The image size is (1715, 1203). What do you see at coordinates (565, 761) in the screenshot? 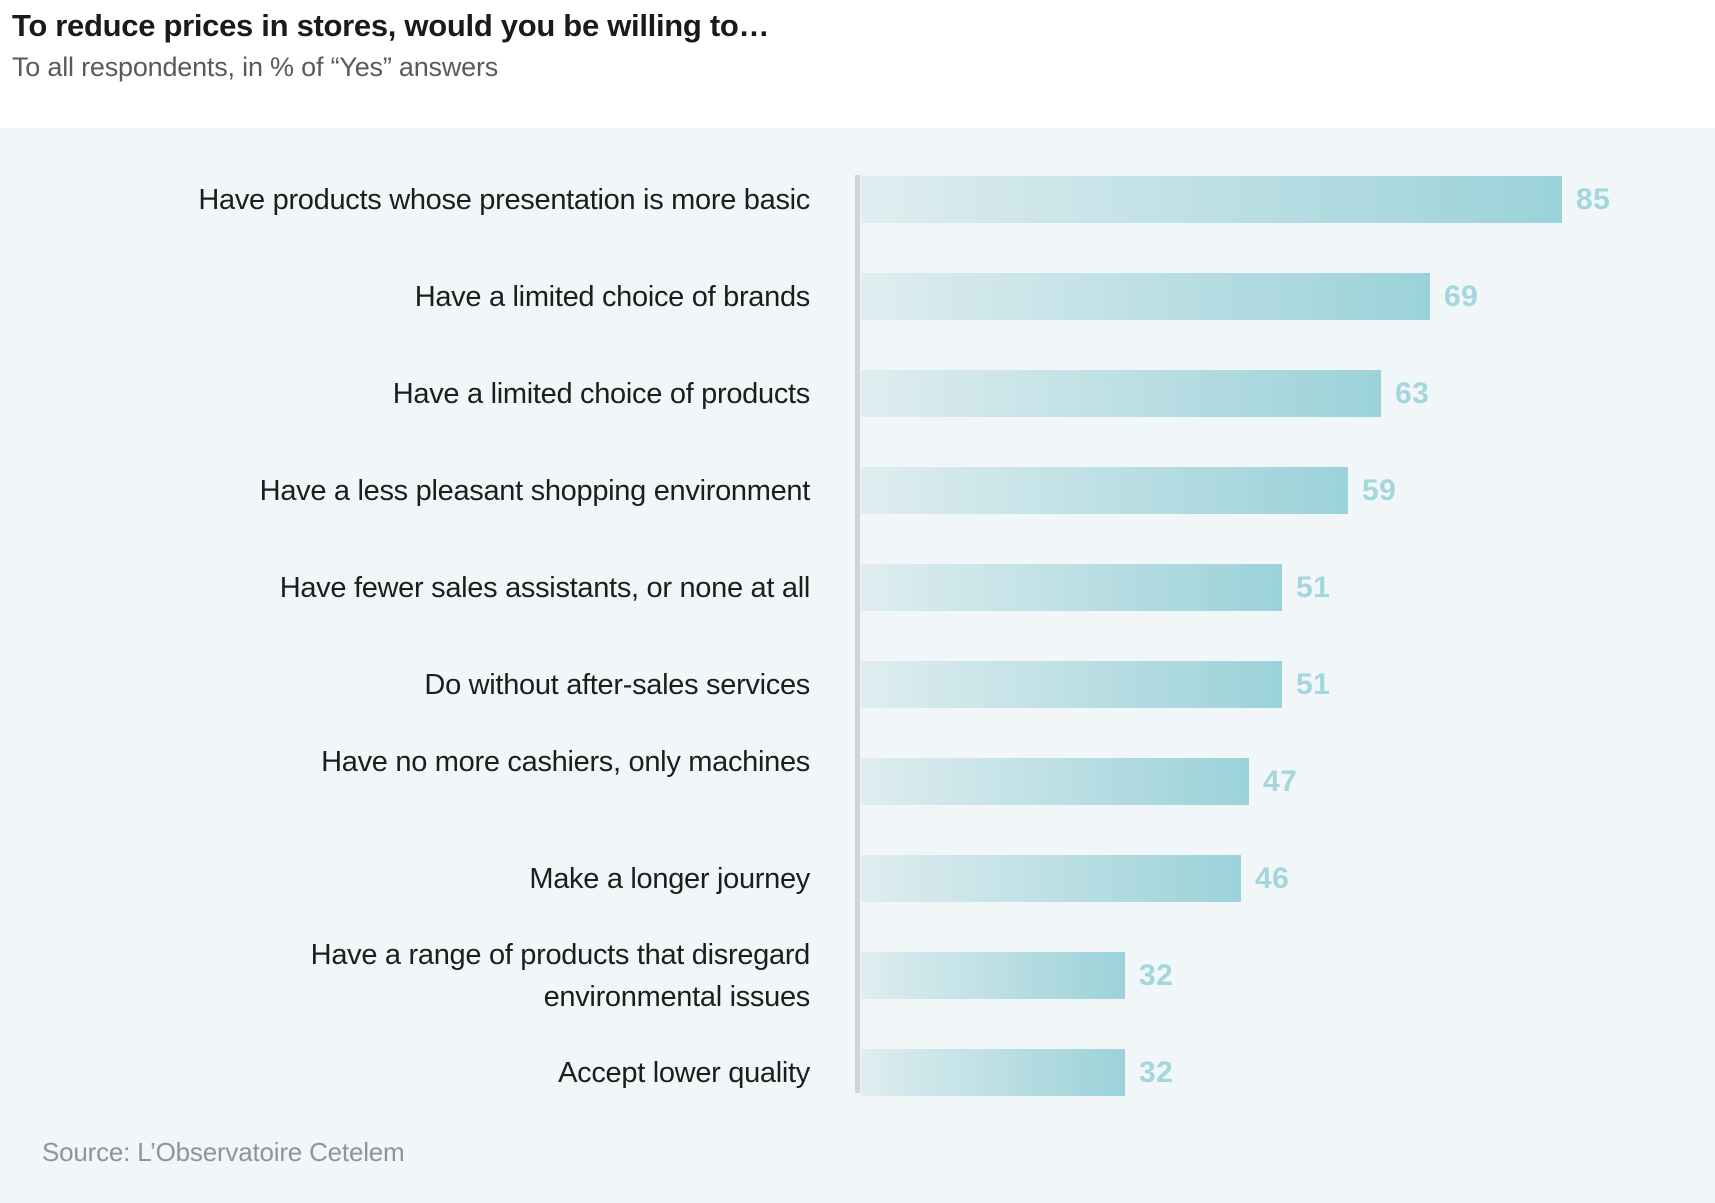
I see `bar-label: Have no more cashiers, only machines` at bounding box center [565, 761].